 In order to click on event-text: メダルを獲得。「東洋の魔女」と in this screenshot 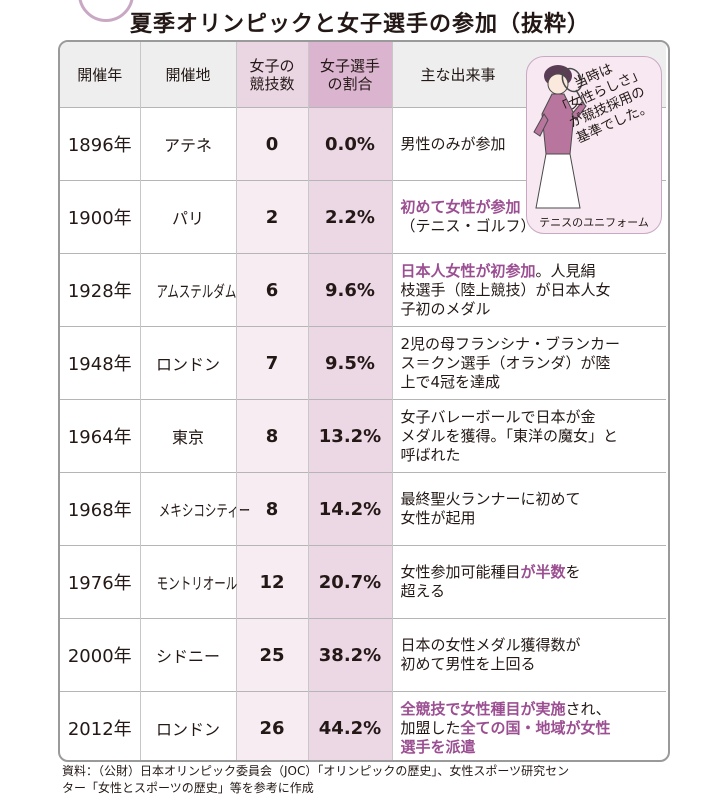, I will do `click(509, 435)`.